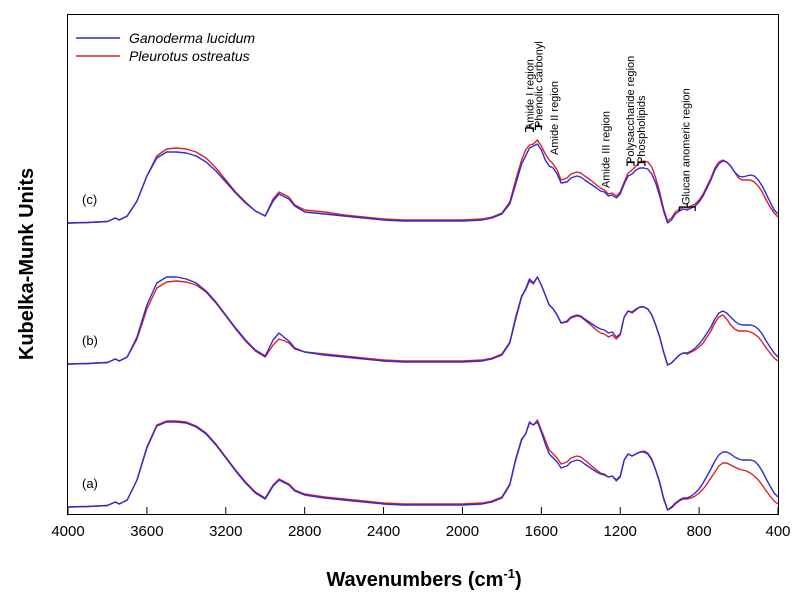  What do you see at coordinates (686, 146) in the screenshot?
I see `annotation-6: Glucan anomeric region` at bounding box center [686, 146].